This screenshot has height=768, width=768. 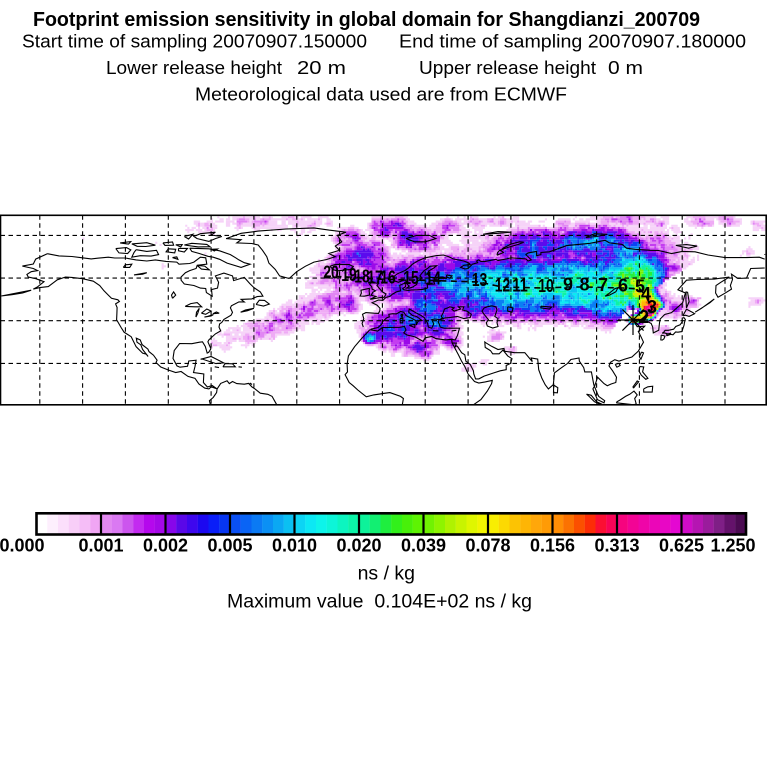 What do you see at coordinates (681, 546) in the screenshot?
I see `svg-text: 0.625` at bounding box center [681, 546].